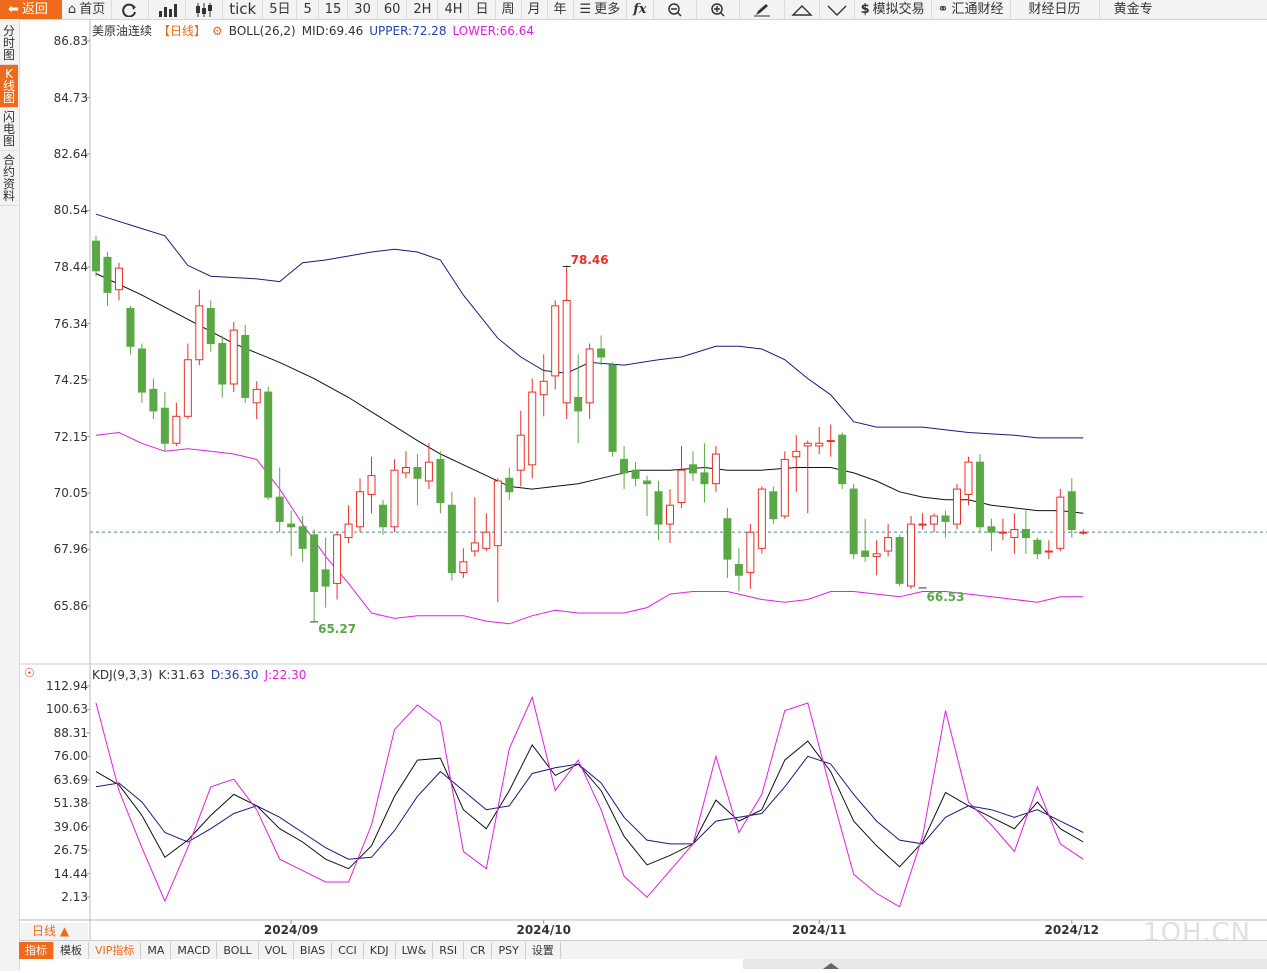  What do you see at coordinates (454, 9) in the screenshot?
I see `period-4h: 4H` at bounding box center [454, 9].